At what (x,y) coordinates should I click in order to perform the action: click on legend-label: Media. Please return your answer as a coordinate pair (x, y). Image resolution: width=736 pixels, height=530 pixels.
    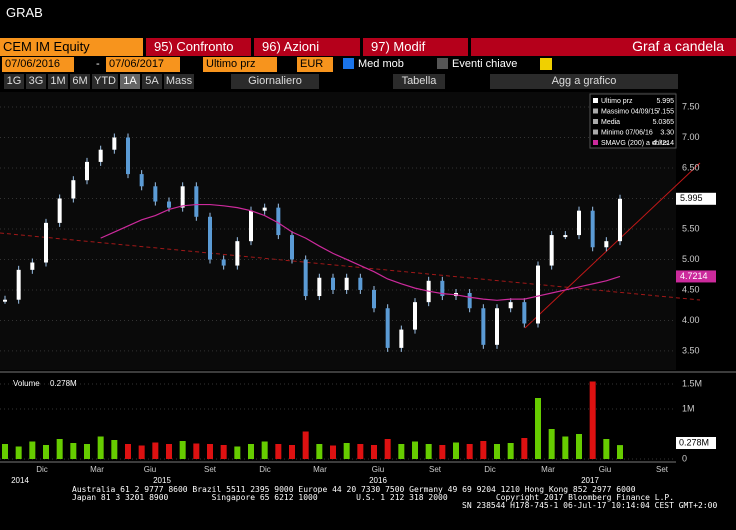
    Looking at the image, I should click on (610, 122).